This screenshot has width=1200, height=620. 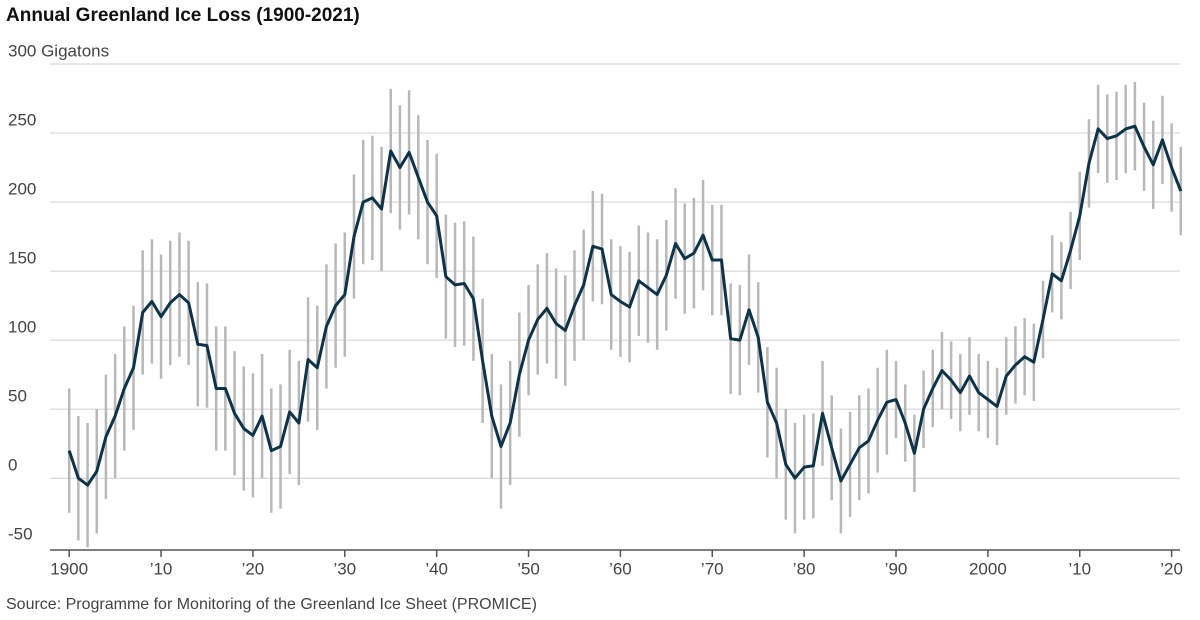 I want to click on x-tick-label: ’30, so click(x=344, y=568).